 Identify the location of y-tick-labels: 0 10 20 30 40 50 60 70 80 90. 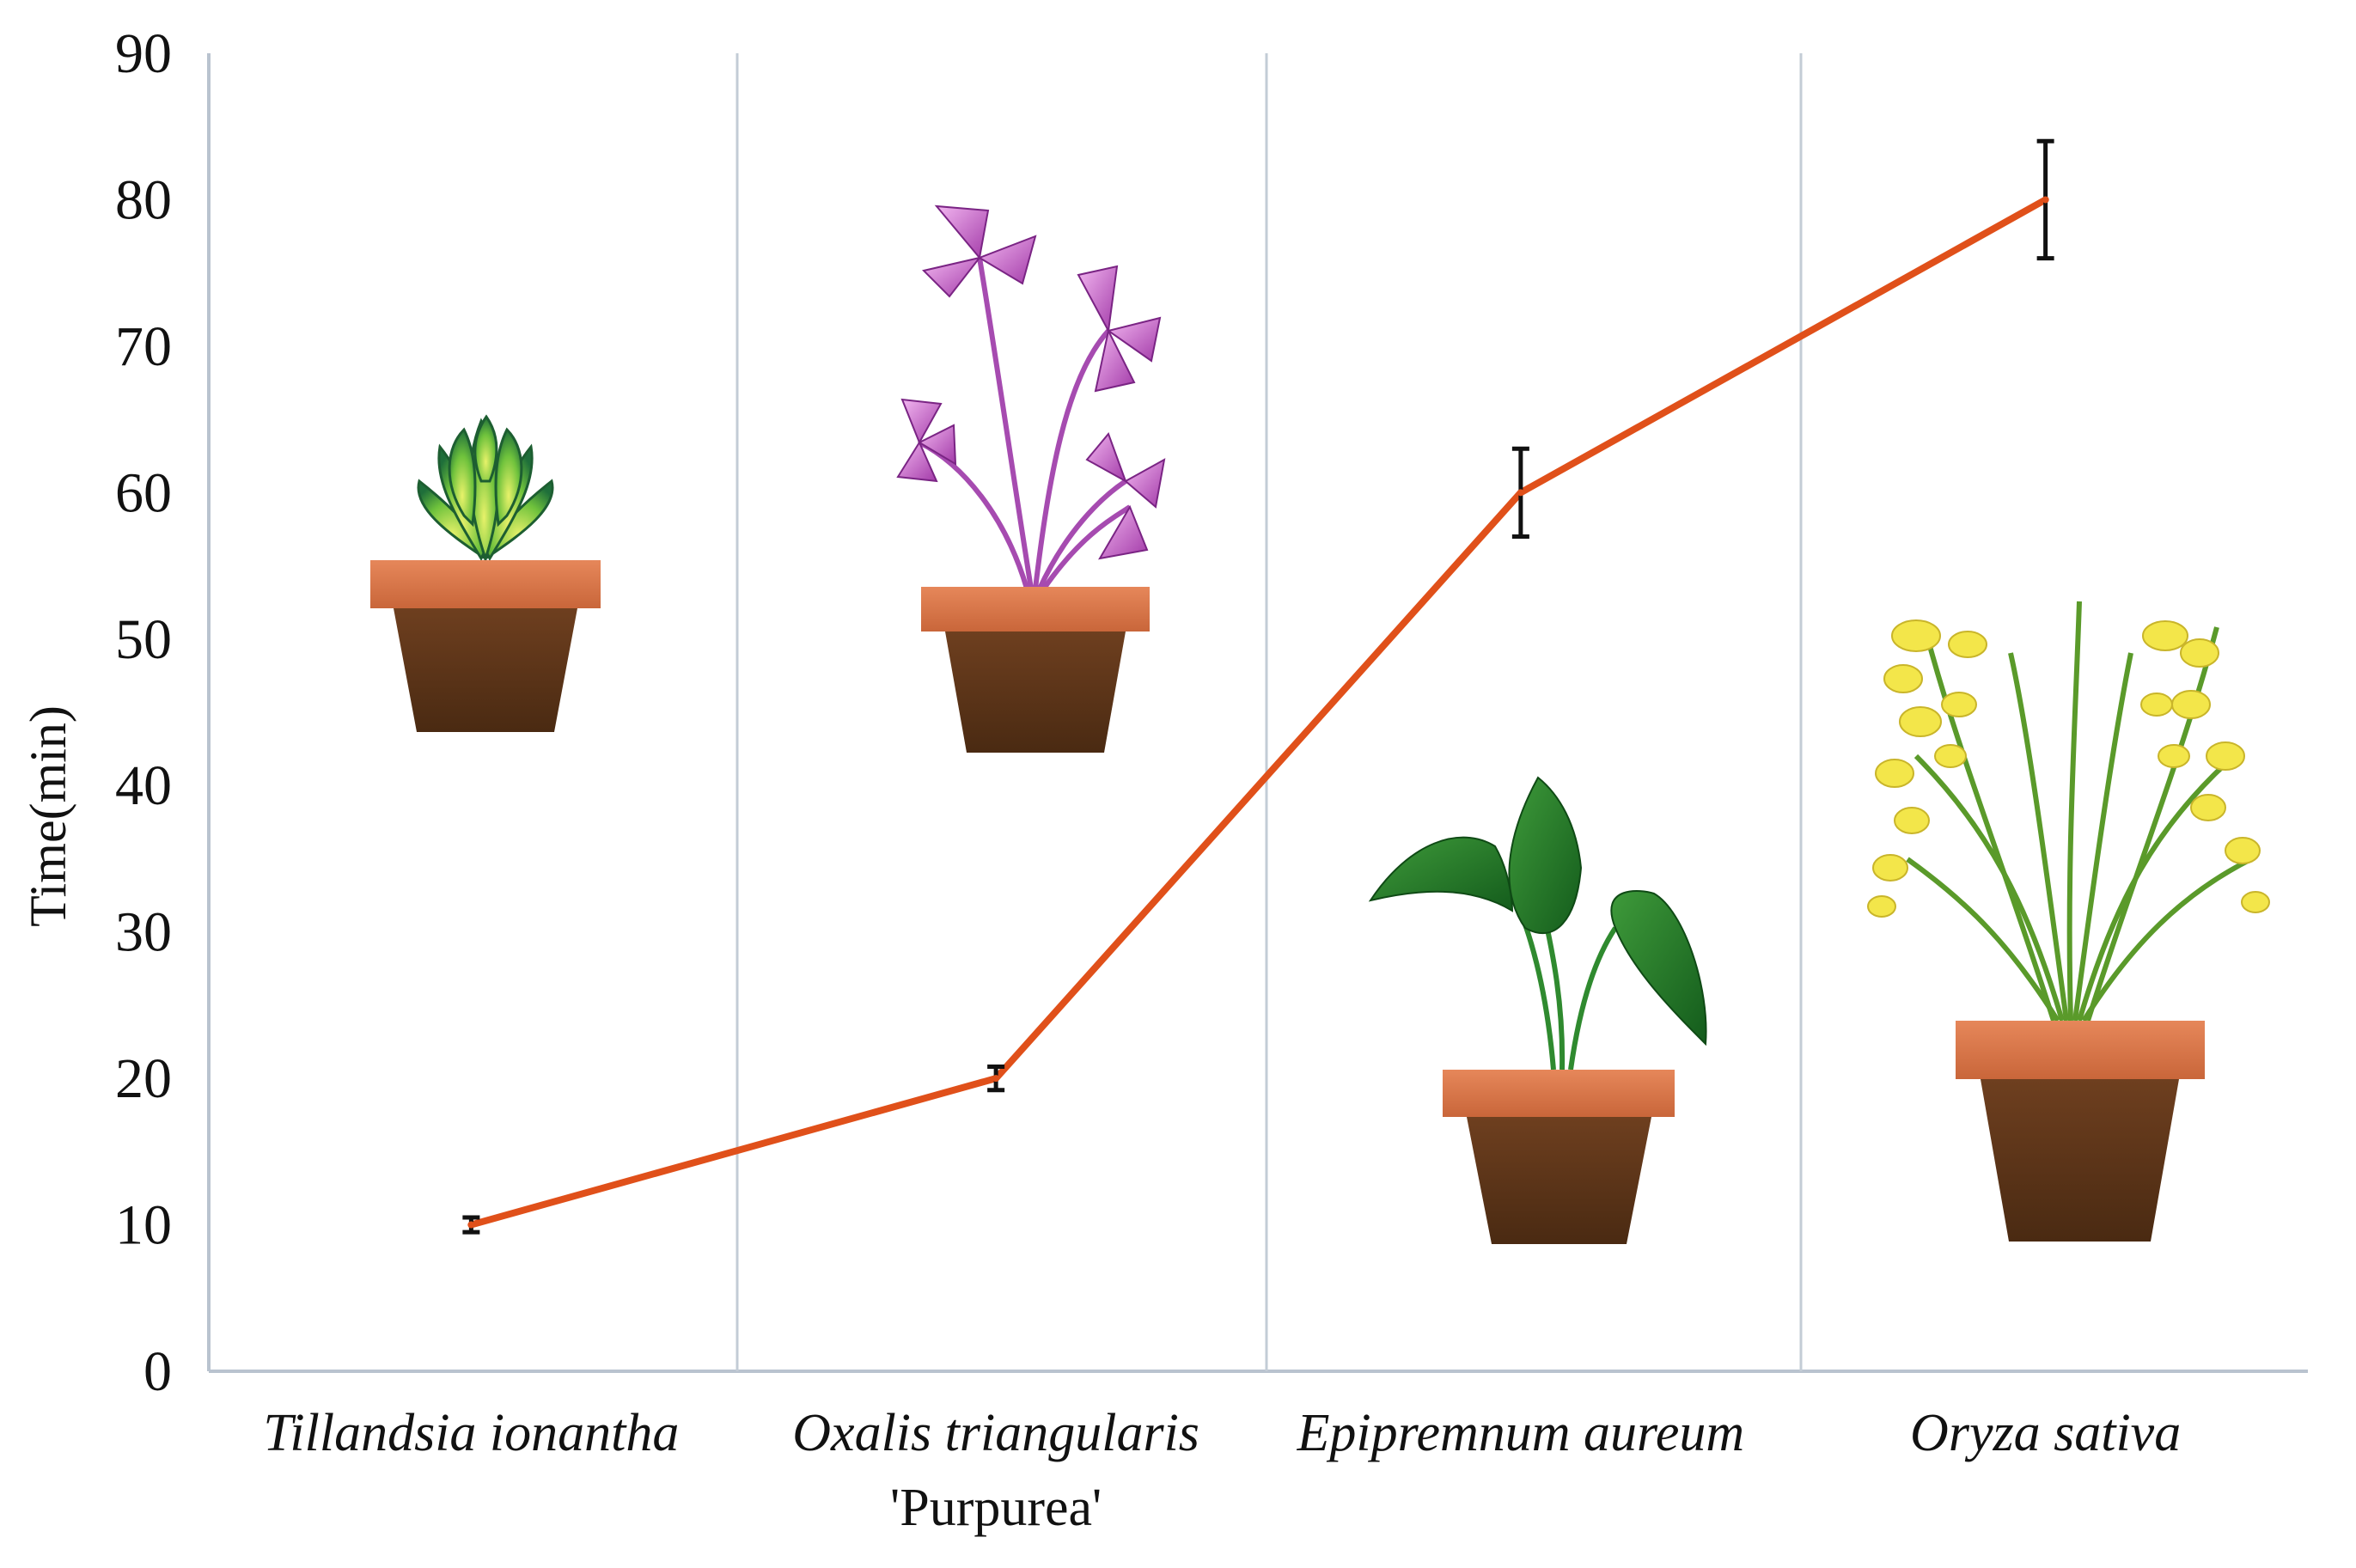
(143, 712).